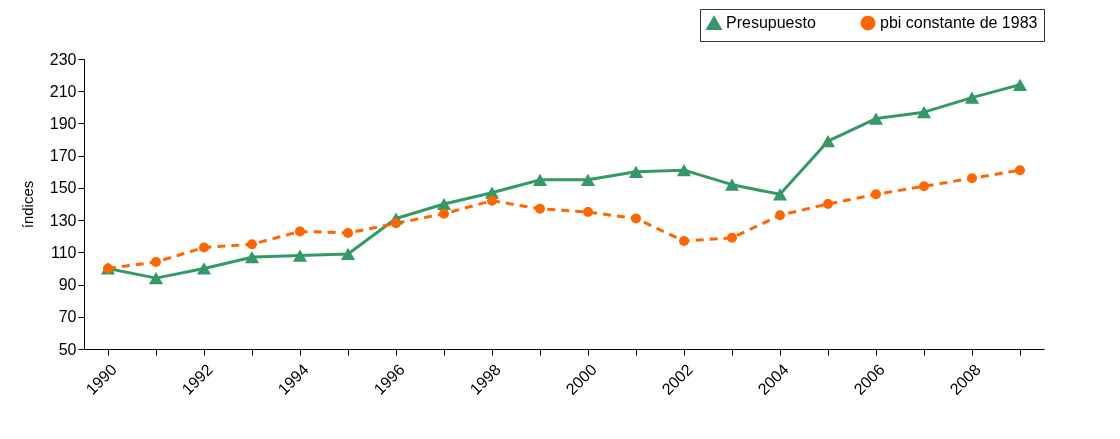 Image resolution: width=1120 pixels, height=439 pixels. I want to click on y-tick-label: 170, so click(63, 156).